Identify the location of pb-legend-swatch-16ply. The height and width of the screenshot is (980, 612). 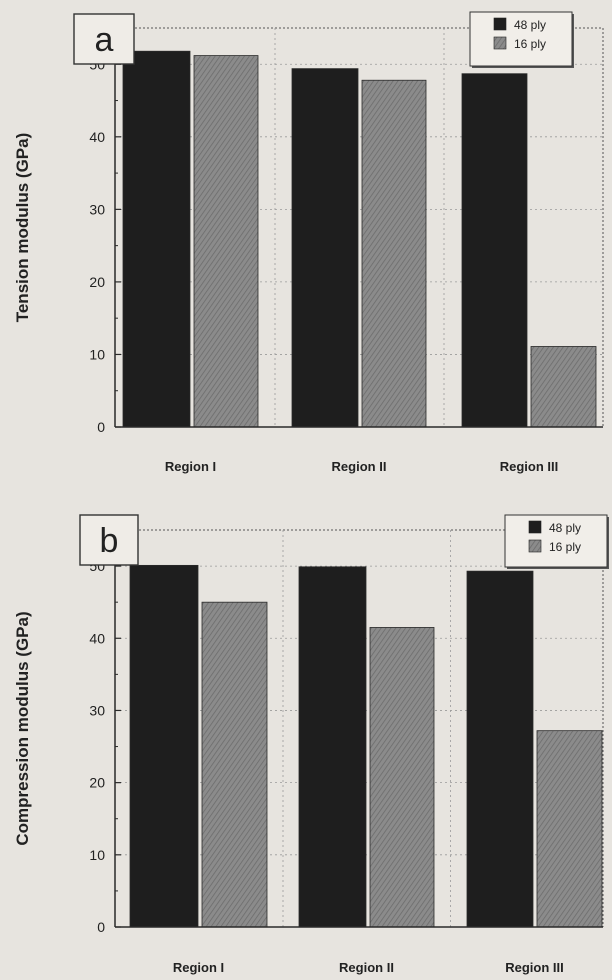
(535, 546).